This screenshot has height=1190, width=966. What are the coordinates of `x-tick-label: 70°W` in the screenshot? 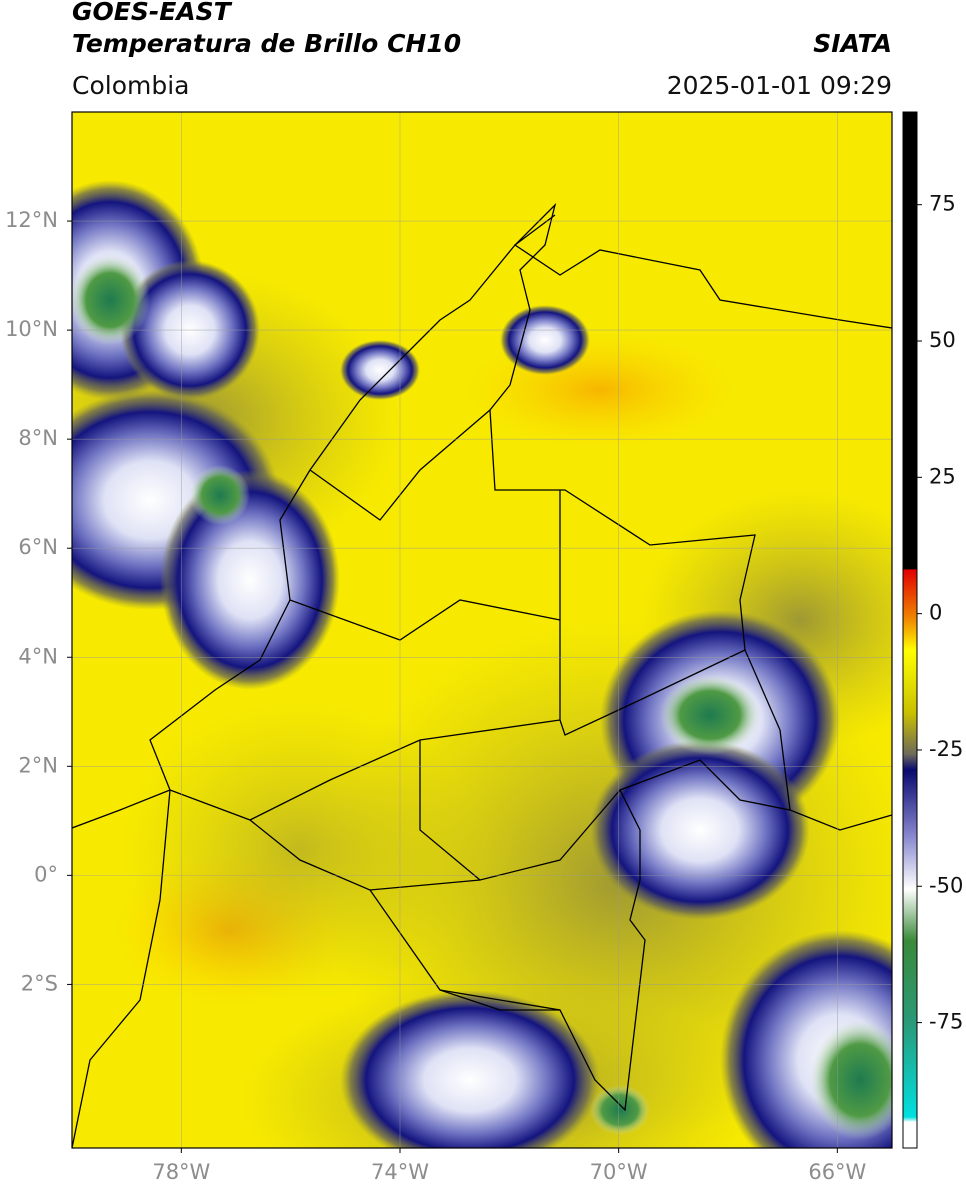 It's located at (619, 1172).